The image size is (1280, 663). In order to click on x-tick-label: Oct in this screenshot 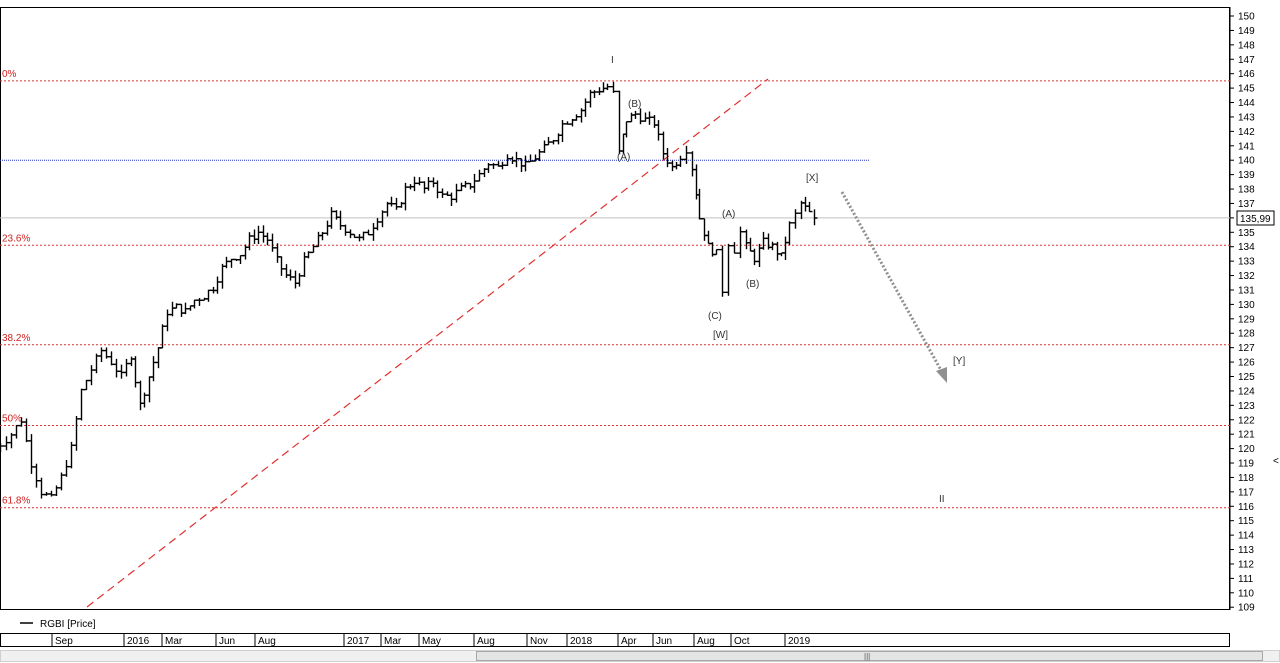, I will do `click(742, 641)`.